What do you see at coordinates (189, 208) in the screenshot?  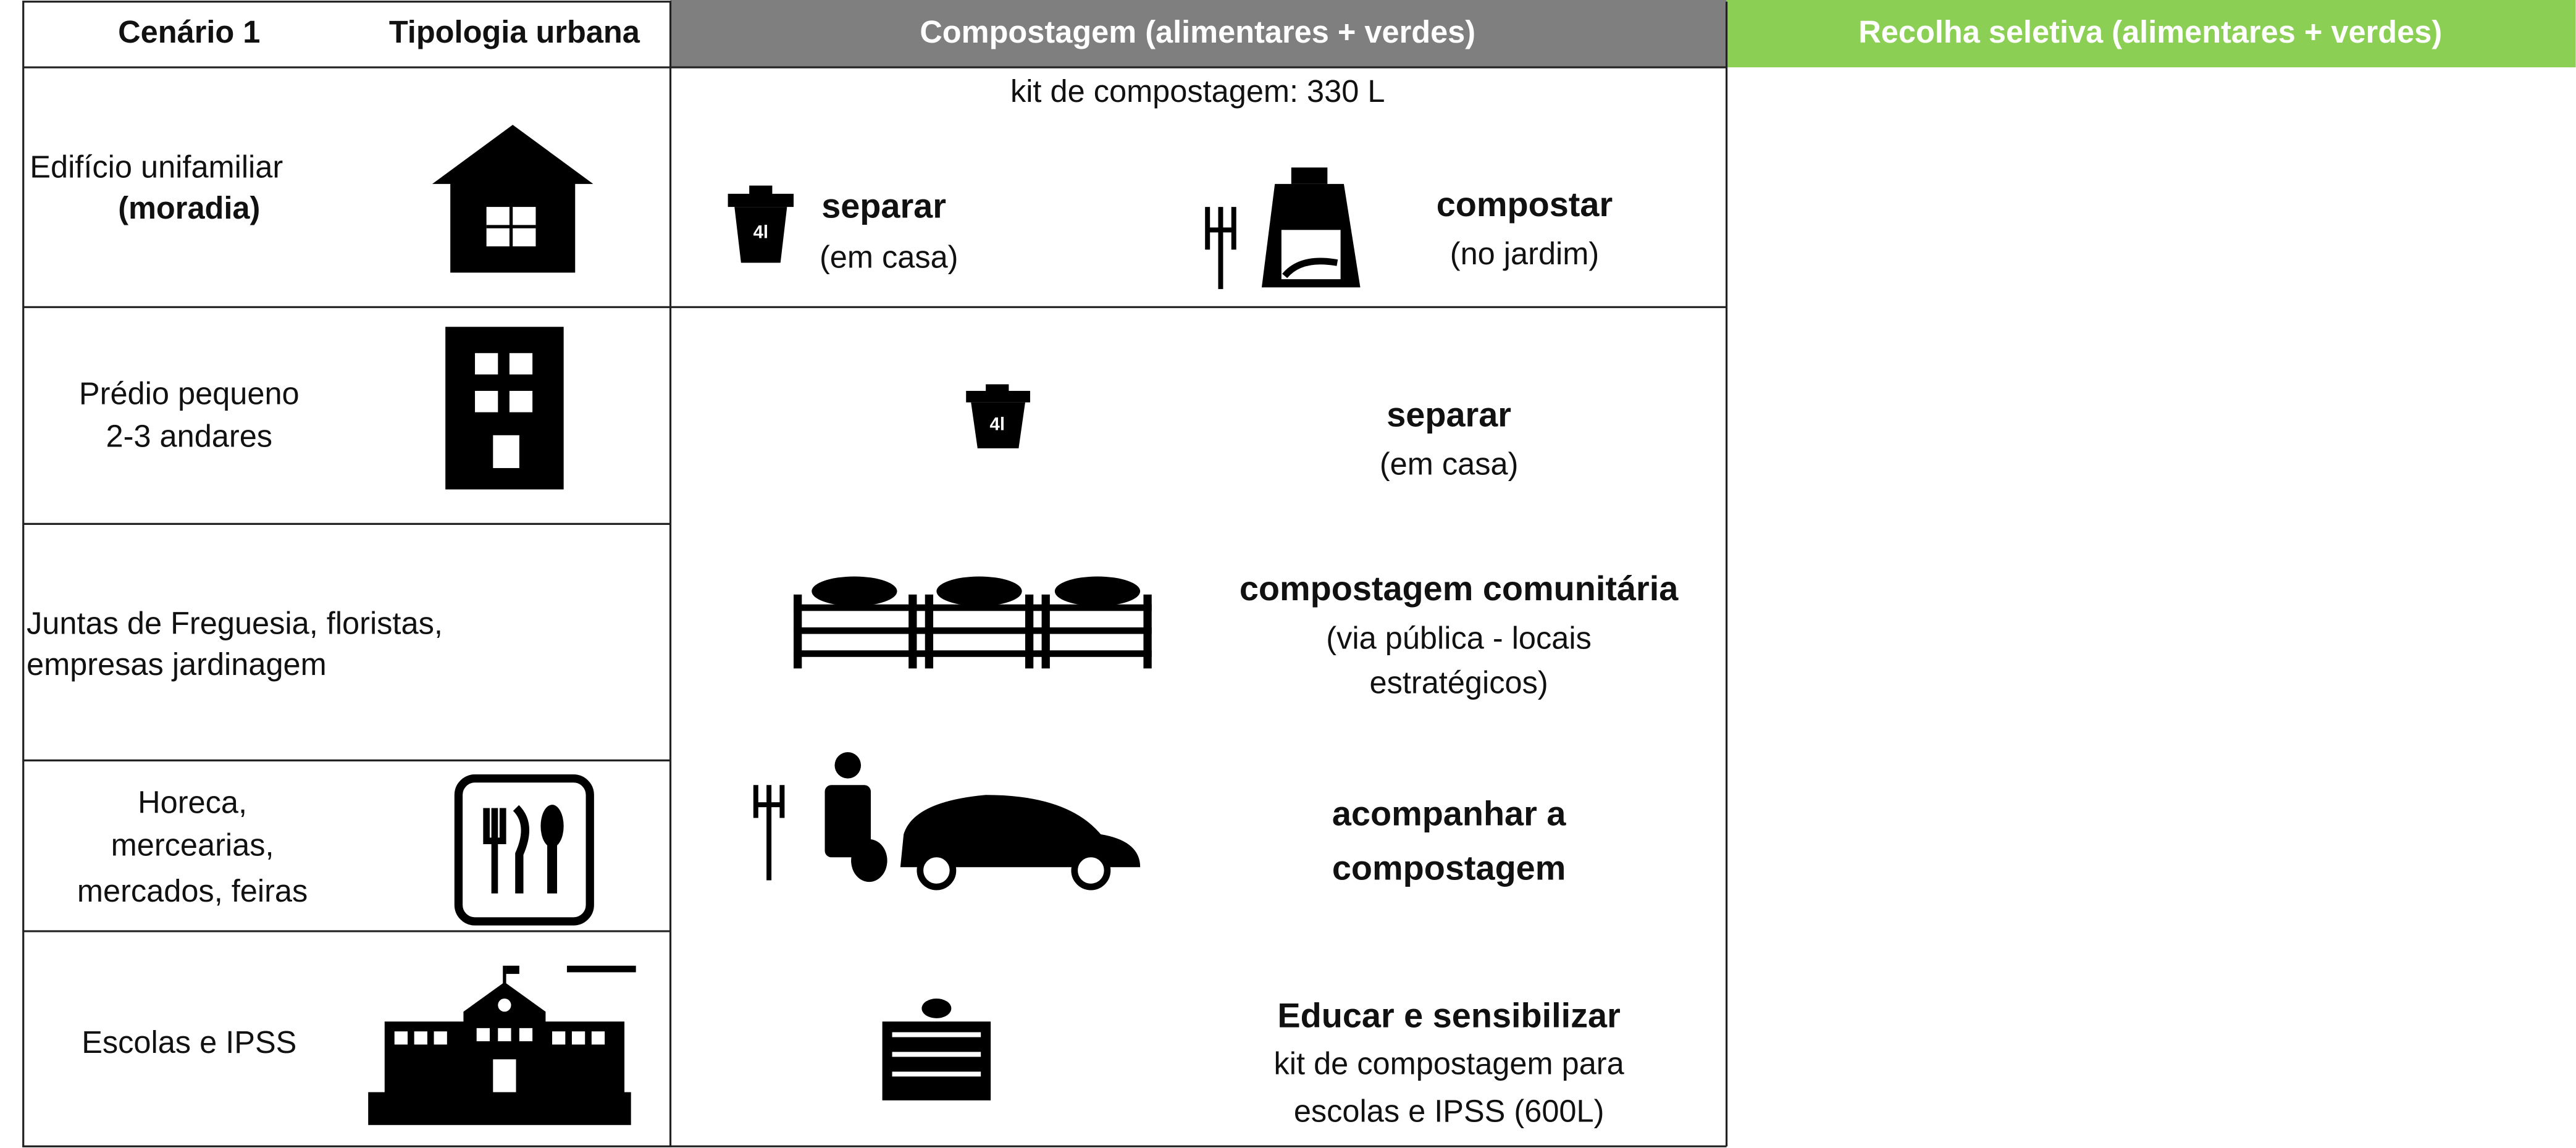 I see `typology-line: (moradia)` at bounding box center [189, 208].